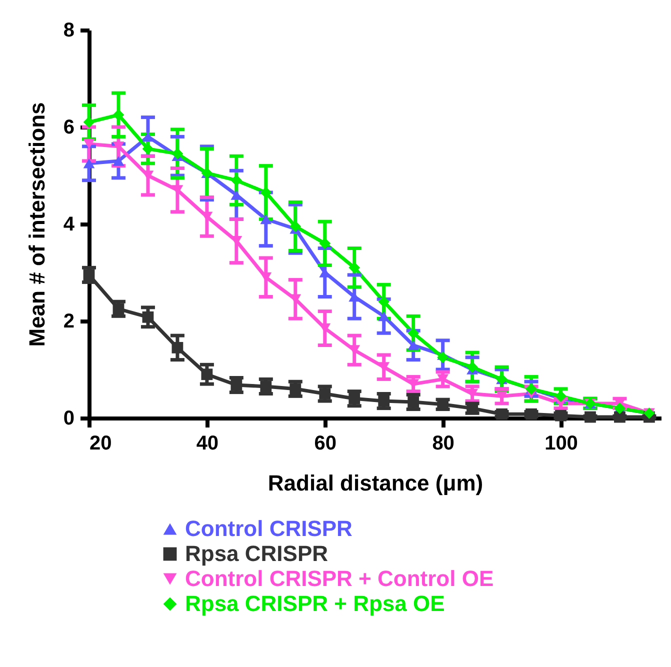  What do you see at coordinates (325, 443) in the screenshot?
I see `x-tick-label: 60` at bounding box center [325, 443].